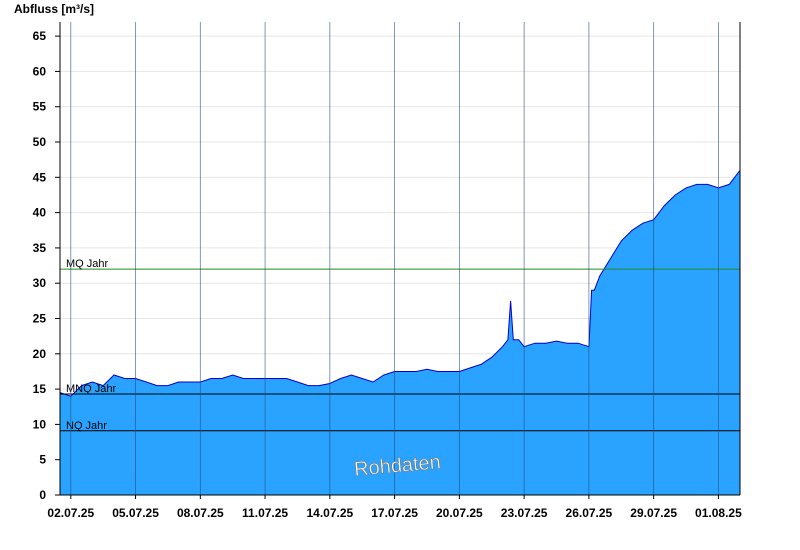  I want to click on y-tick-label: 30, so click(40, 283).